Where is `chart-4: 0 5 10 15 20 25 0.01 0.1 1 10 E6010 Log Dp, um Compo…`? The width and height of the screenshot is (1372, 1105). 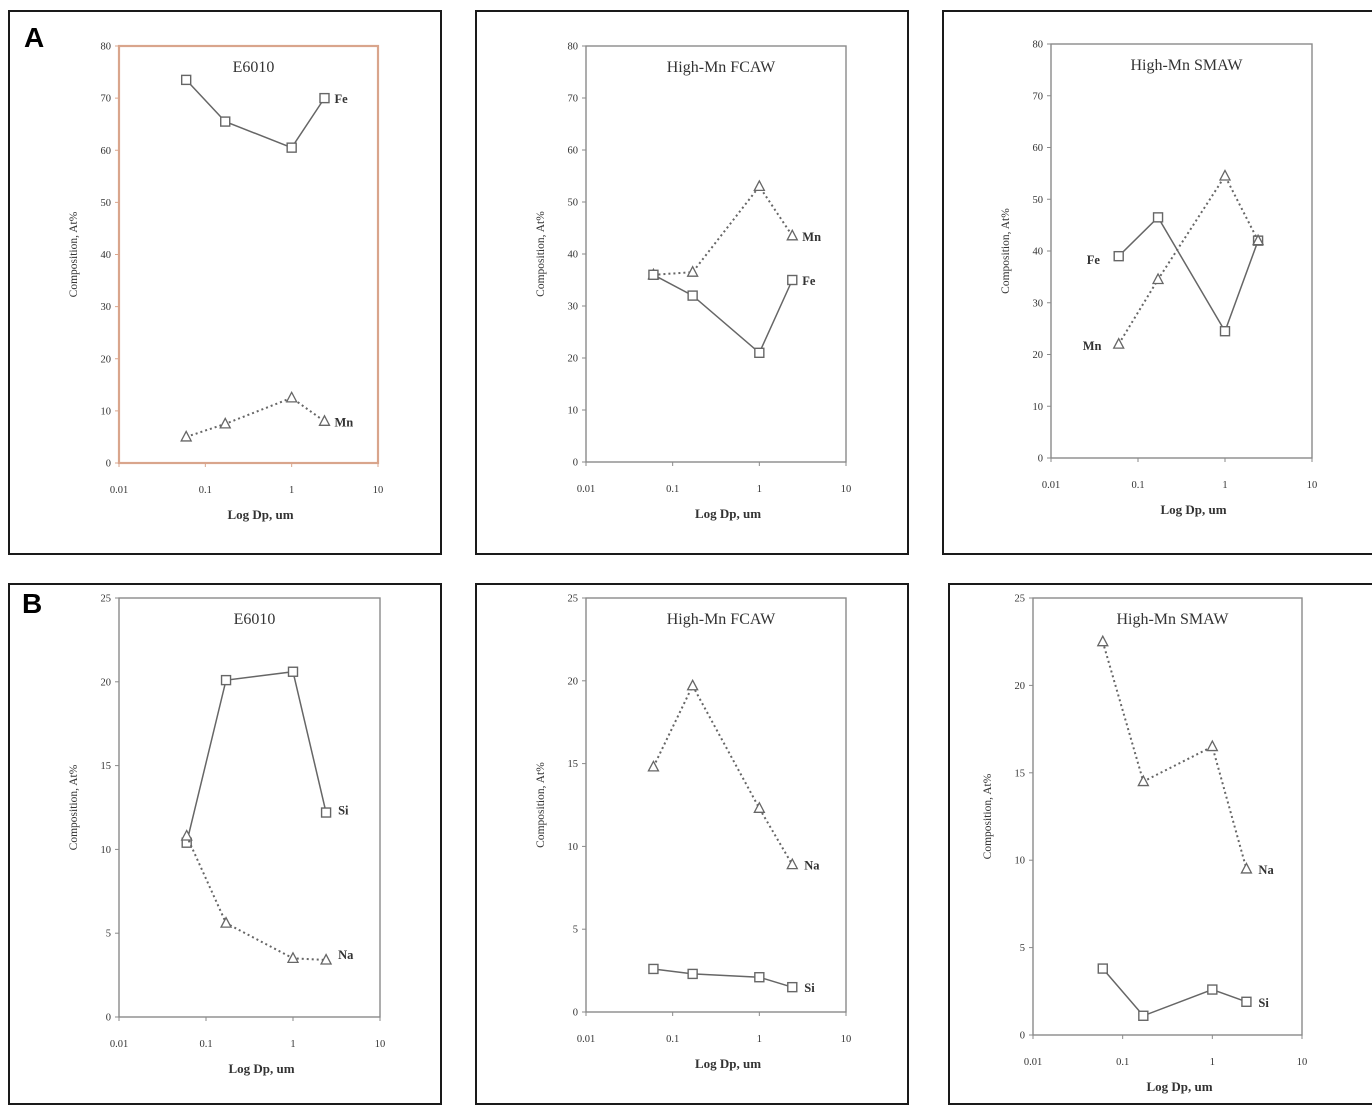
chart-4: 0 5 10 15 20 25 0.01 0.1 1 10 E6010 Log Dp, um Compo… is located at coordinates (226, 835).